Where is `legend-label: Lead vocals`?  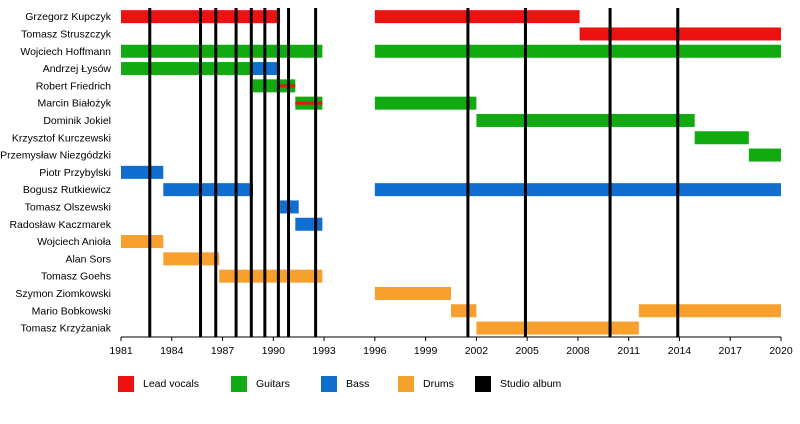 legend-label: Lead vocals is located at coordinates (171, 384).